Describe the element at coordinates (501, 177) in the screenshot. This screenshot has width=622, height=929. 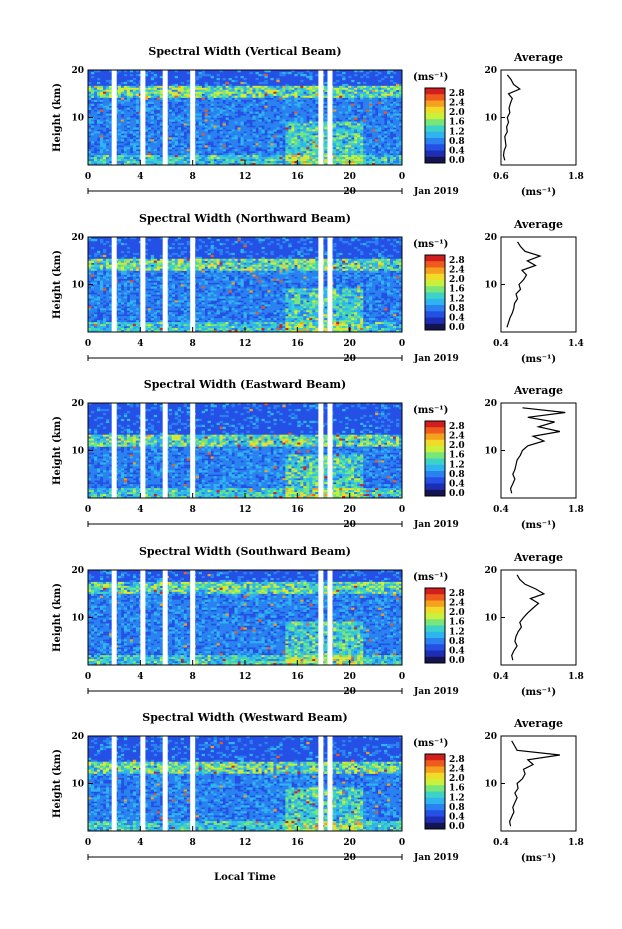
I see `average-x-tick-label: 0.6` at that location.